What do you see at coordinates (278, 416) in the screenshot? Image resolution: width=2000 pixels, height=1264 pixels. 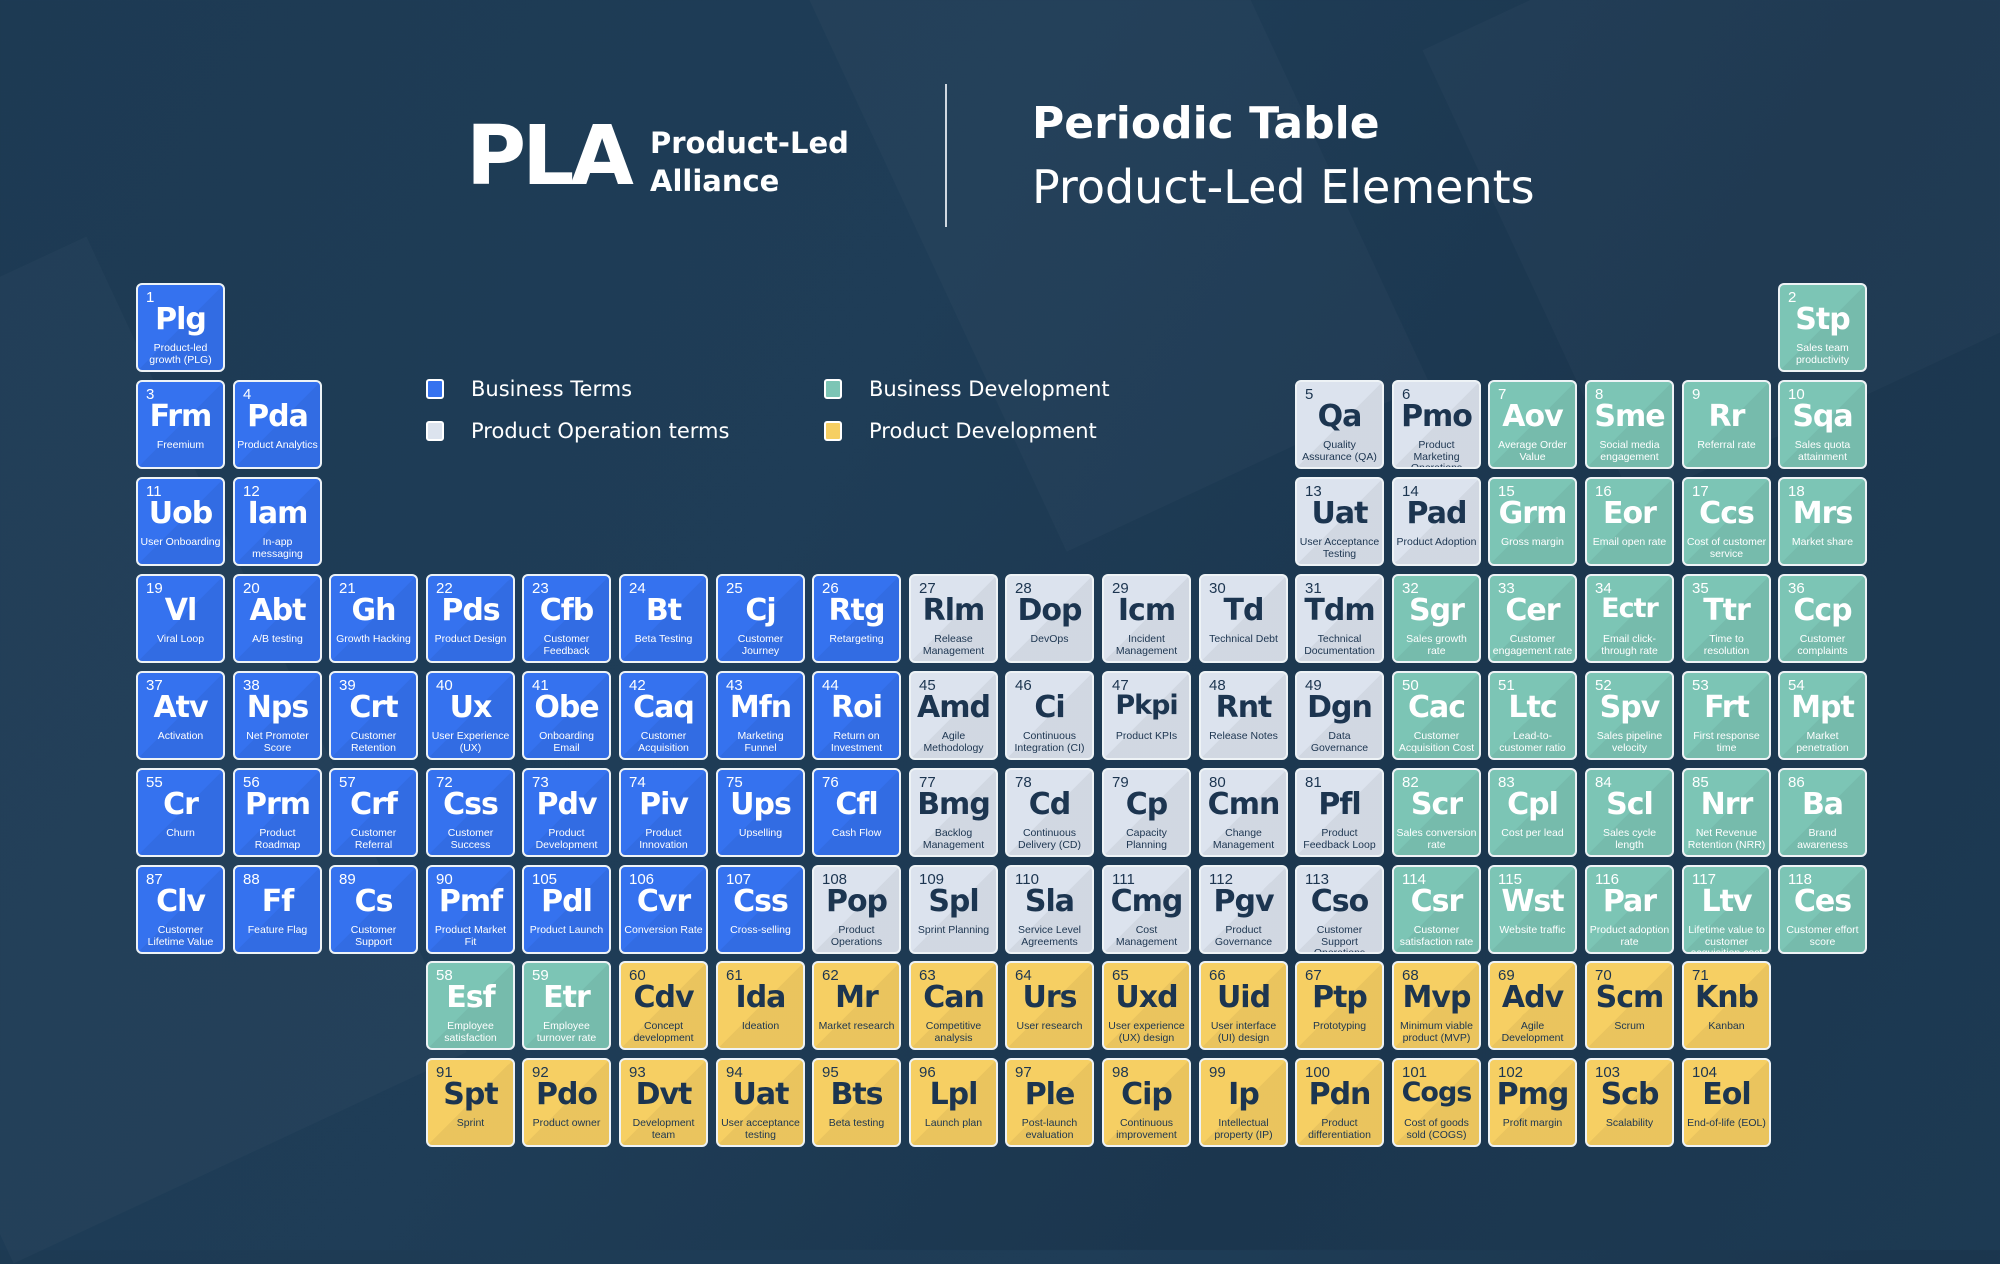 I see `element-symbol: Pda` at bounding box center [278, 416].